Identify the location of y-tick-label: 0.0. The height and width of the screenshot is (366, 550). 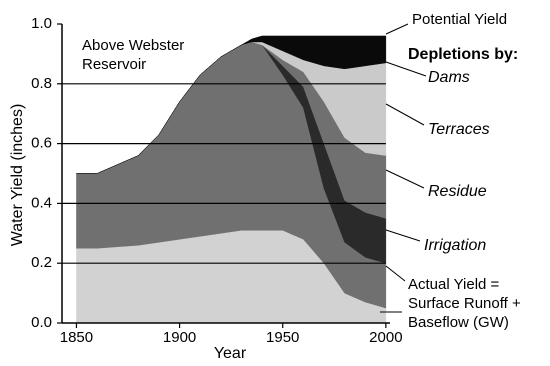
(41, 322).